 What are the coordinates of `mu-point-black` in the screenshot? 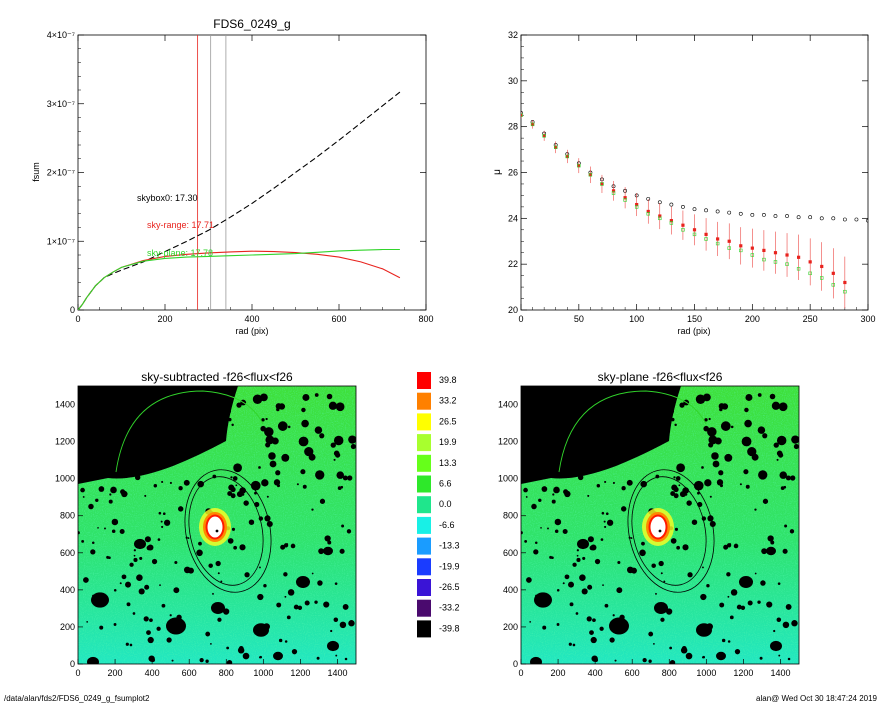 It's located at (694, 209).